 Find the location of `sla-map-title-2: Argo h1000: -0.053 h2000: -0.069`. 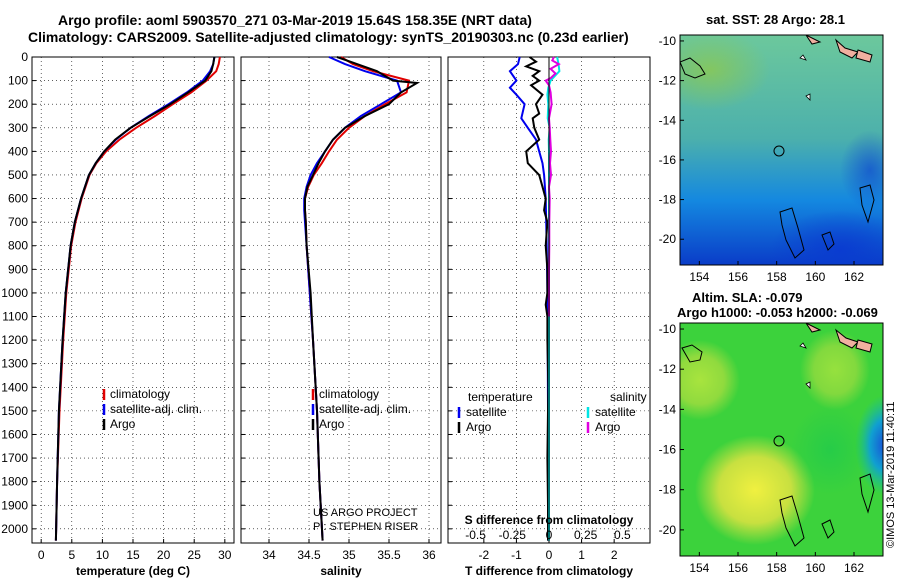

sla-map-title-2: Argo h1000: -0.053 h2000: -0.069 is located at coordinates (777, 312).